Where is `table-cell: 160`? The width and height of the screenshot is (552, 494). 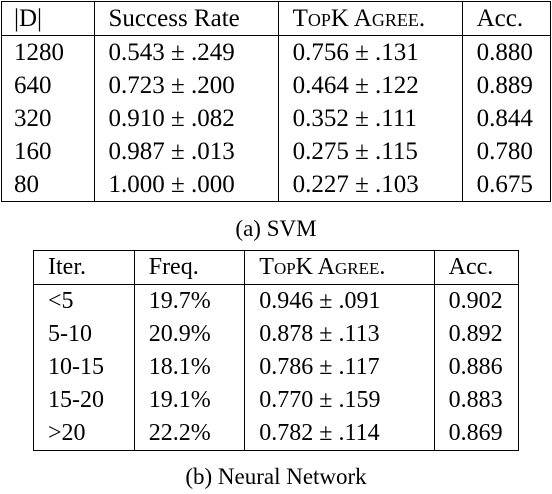
table-cell: 160 is located at coordinates (33, 151).